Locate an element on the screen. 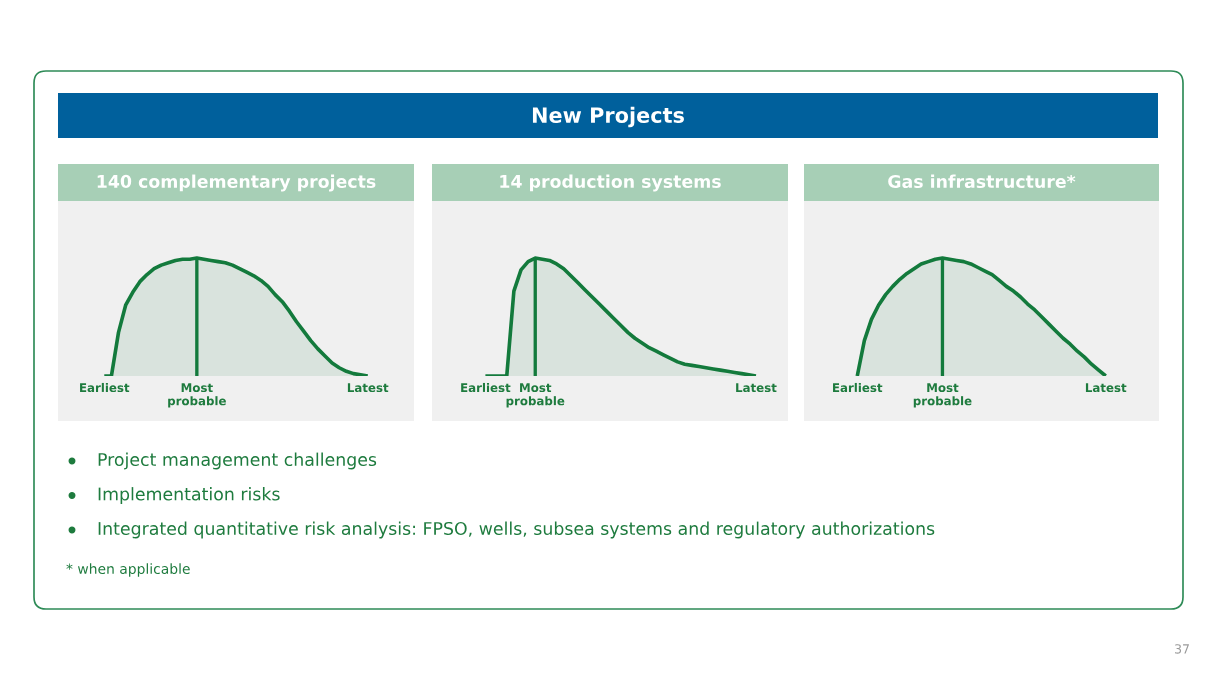 This screenshot has height=681, width=1214. text: Integrated quantitative risk analysis: FPSO, wells, subsea systems and regulatory authorizations is located at coordinates (516, 530).